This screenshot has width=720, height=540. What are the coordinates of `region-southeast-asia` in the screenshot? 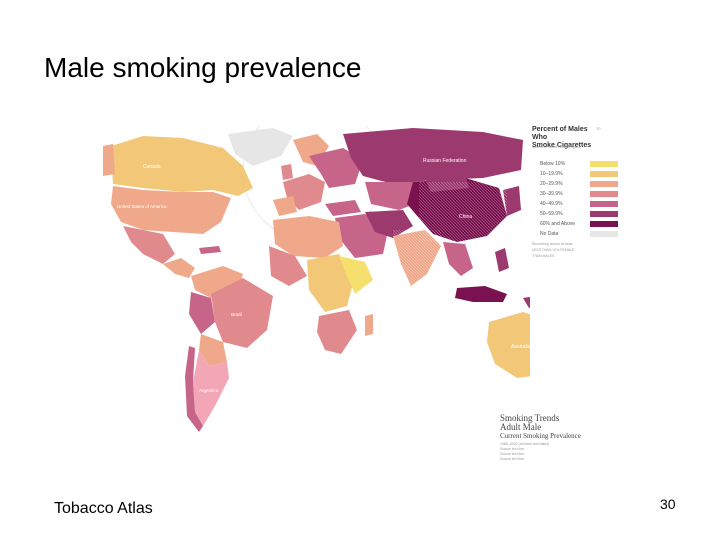 It's located at (458, 259).